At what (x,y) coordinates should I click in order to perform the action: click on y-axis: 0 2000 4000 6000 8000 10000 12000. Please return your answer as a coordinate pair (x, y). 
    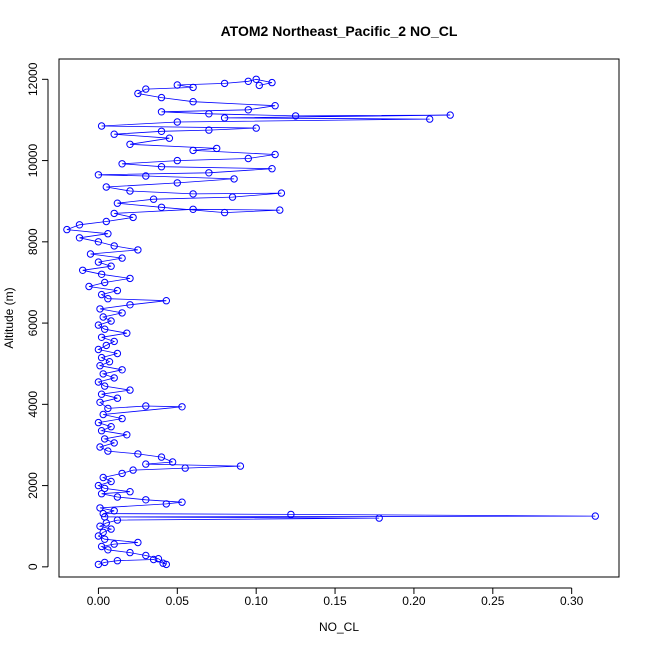
    Looking at the image, I should click on (37, 316).